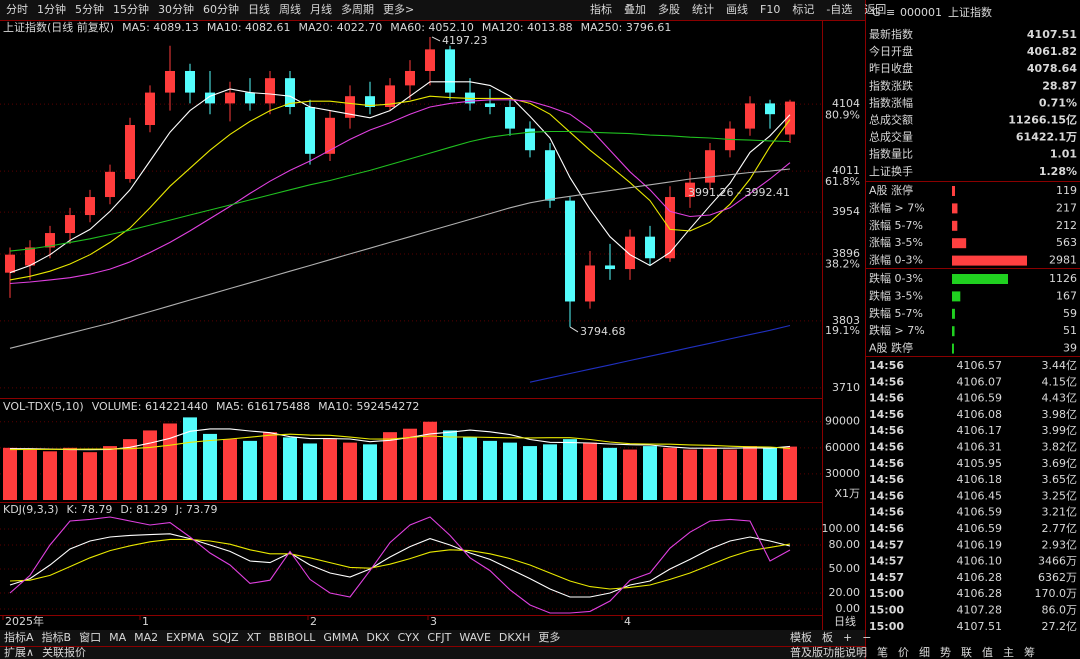 The height and width of the screenshot is (659, 1080). Describe the element at coordinates (176, 9) in the screenshot. I see `period-tab: 30分钟` at that location.